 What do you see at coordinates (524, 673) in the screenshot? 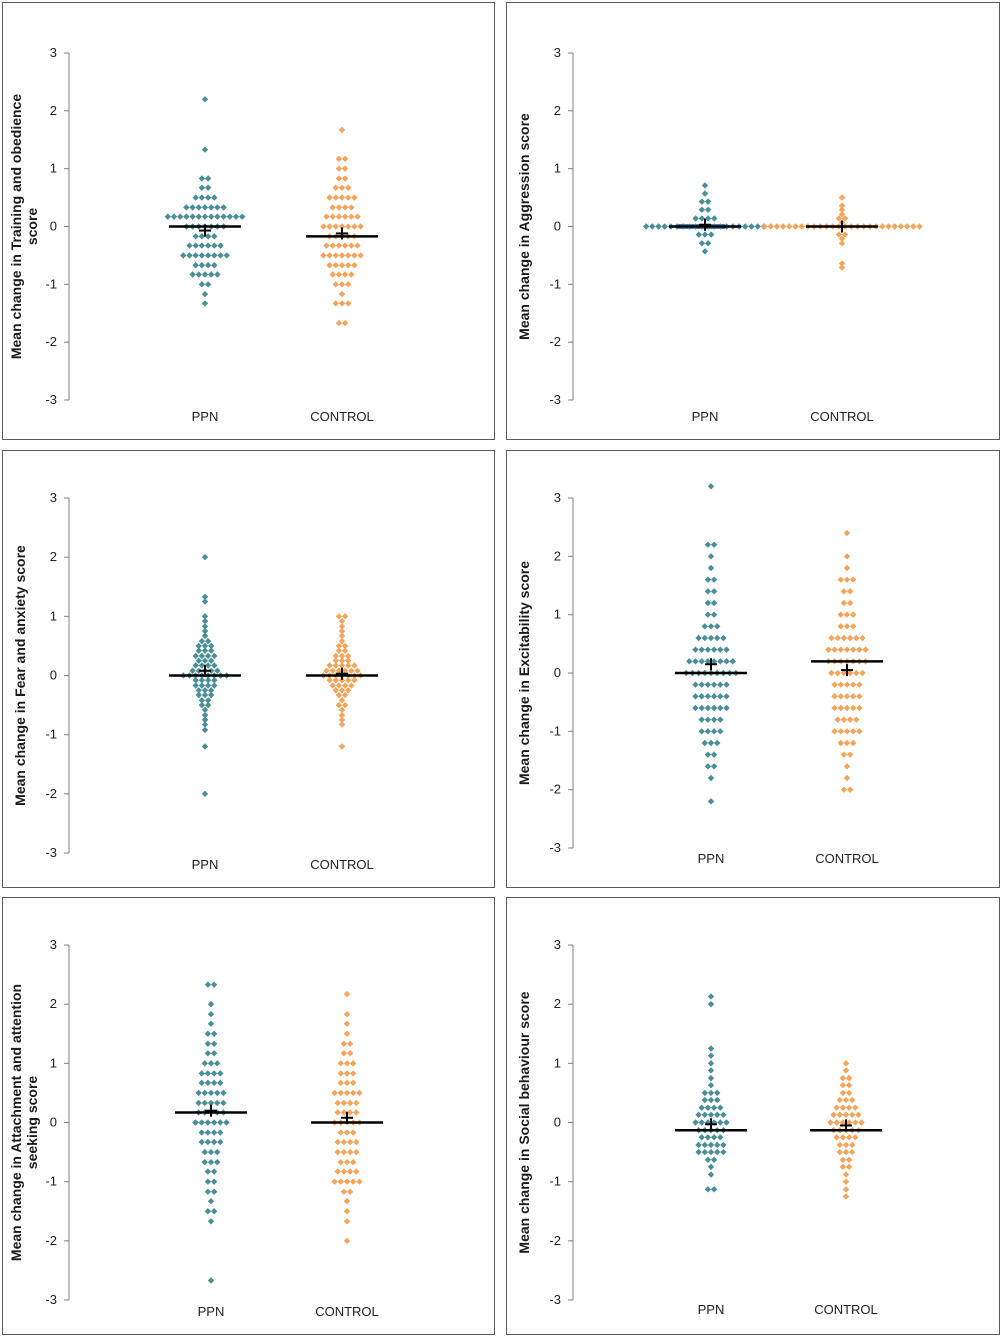
I see `y-axis-label: Mean change in Excitability score` at bounding box center [524, 673].